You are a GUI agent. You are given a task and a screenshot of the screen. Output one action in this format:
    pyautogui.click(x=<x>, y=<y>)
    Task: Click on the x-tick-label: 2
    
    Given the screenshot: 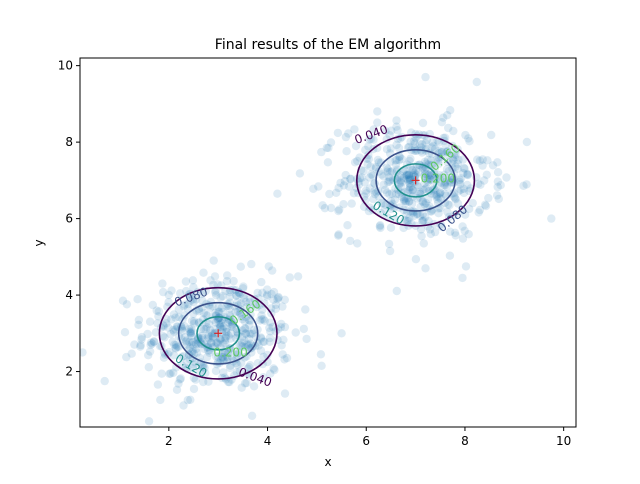 What is the action you would take?
    pyautogui.click(x=169, y=441)
    